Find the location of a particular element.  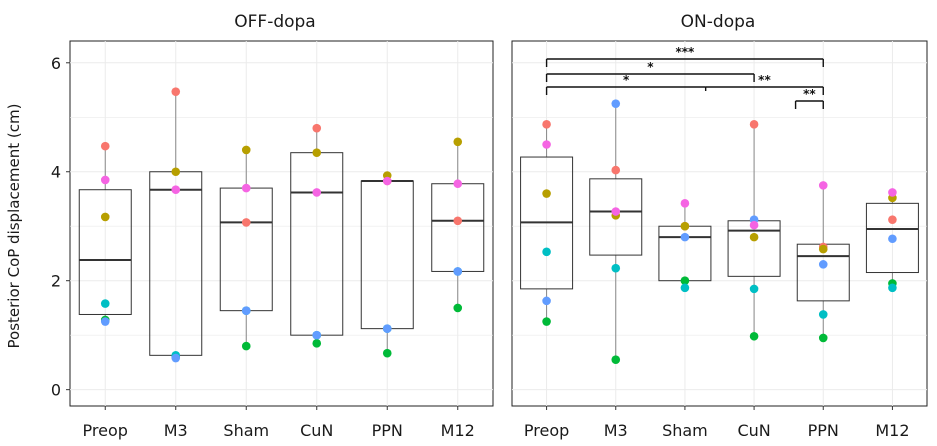

y-tick-label: 0 is located at coordinates (56, 390).